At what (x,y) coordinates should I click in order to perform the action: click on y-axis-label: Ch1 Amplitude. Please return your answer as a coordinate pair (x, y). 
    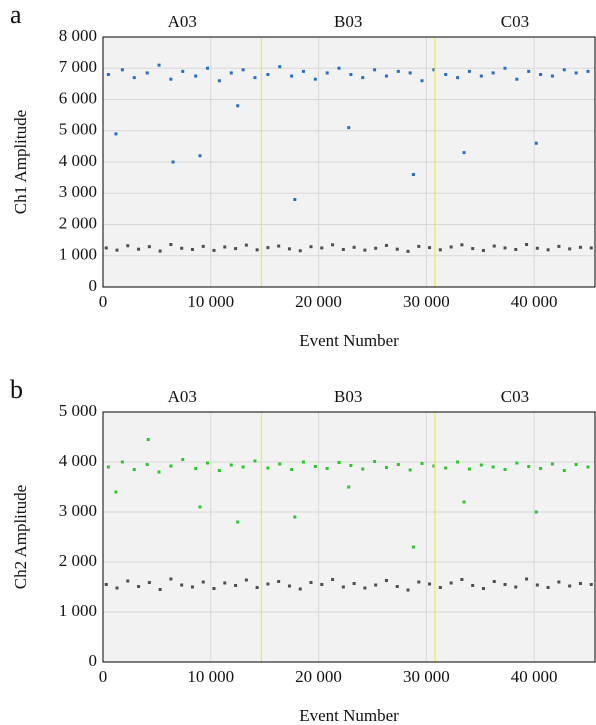
    Looking at the image, I should click on (20, 162).